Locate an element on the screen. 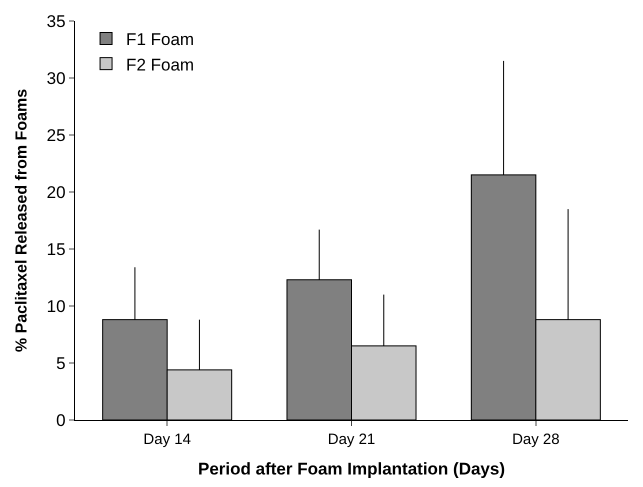  y-tick-label: 25 is located at coordinates (56, 135).